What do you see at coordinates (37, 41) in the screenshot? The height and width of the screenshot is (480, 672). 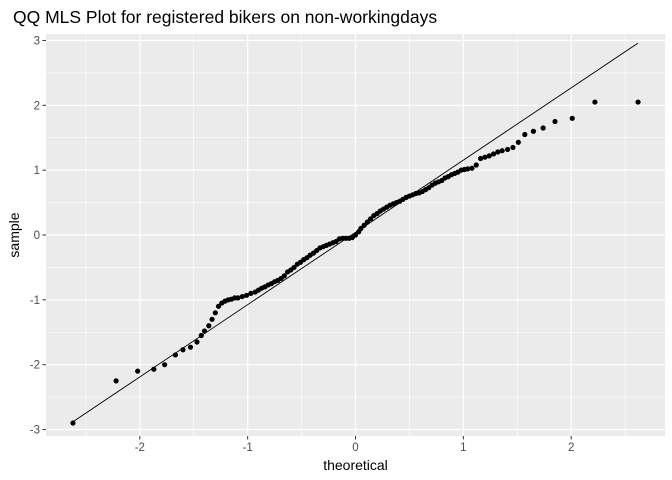 I see `y-tick-label: 3` at bounding box center [37, 41].